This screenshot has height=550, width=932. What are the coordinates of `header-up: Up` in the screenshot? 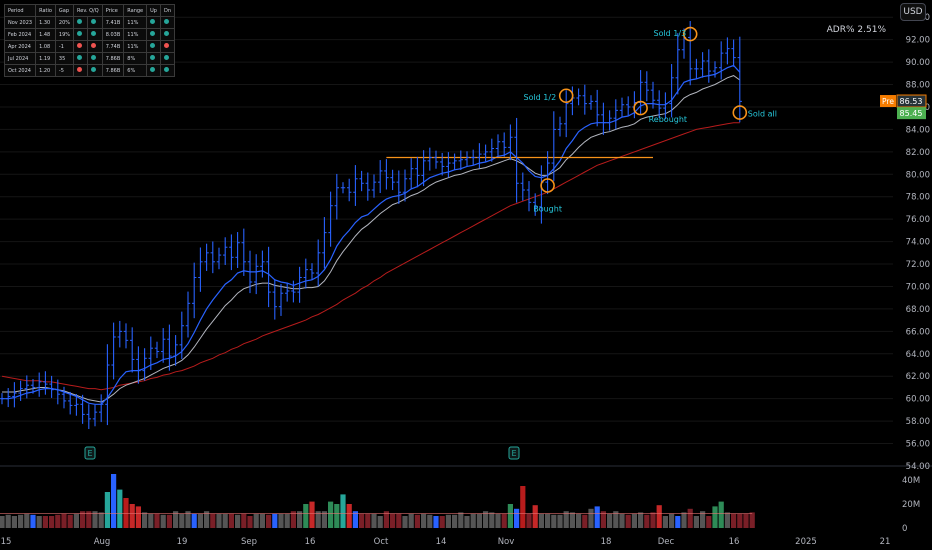 It's located at (153, 10).